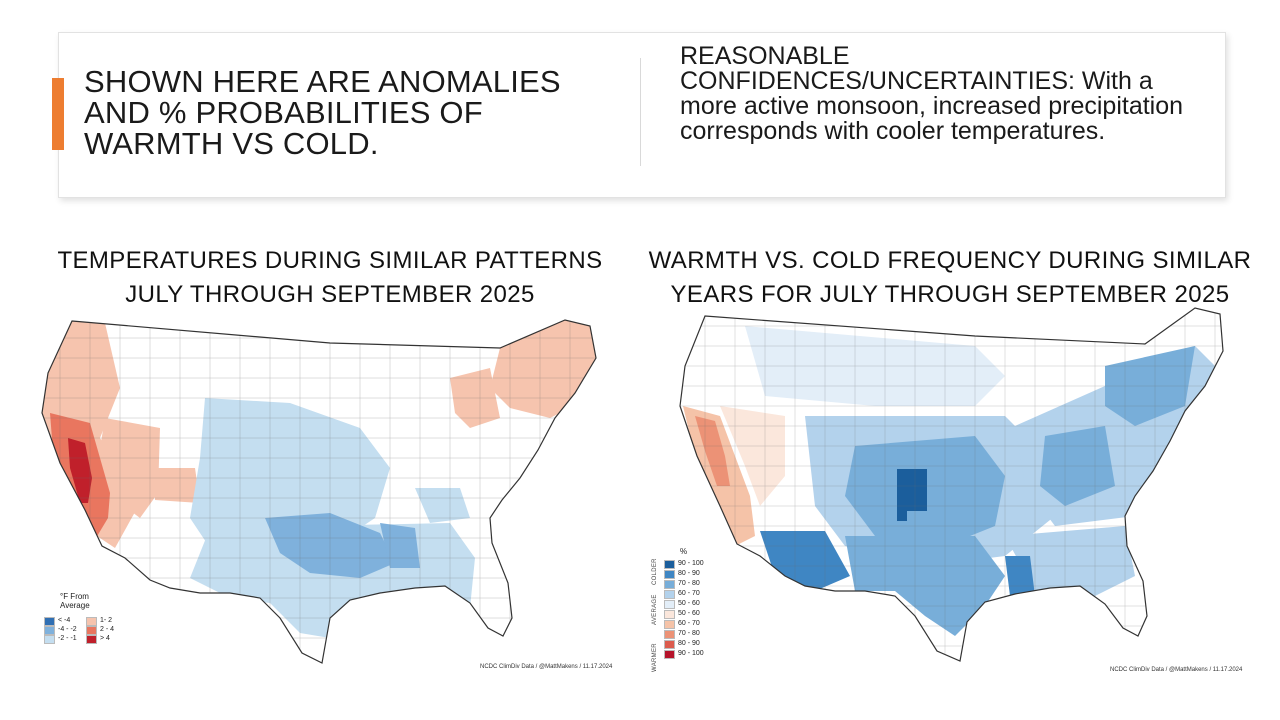 Image resolution: width=1280 pixels, height=720 pixels. Describe the element at coordinates (58, 114) in the screenshot. I see `accent-bar` at that location.